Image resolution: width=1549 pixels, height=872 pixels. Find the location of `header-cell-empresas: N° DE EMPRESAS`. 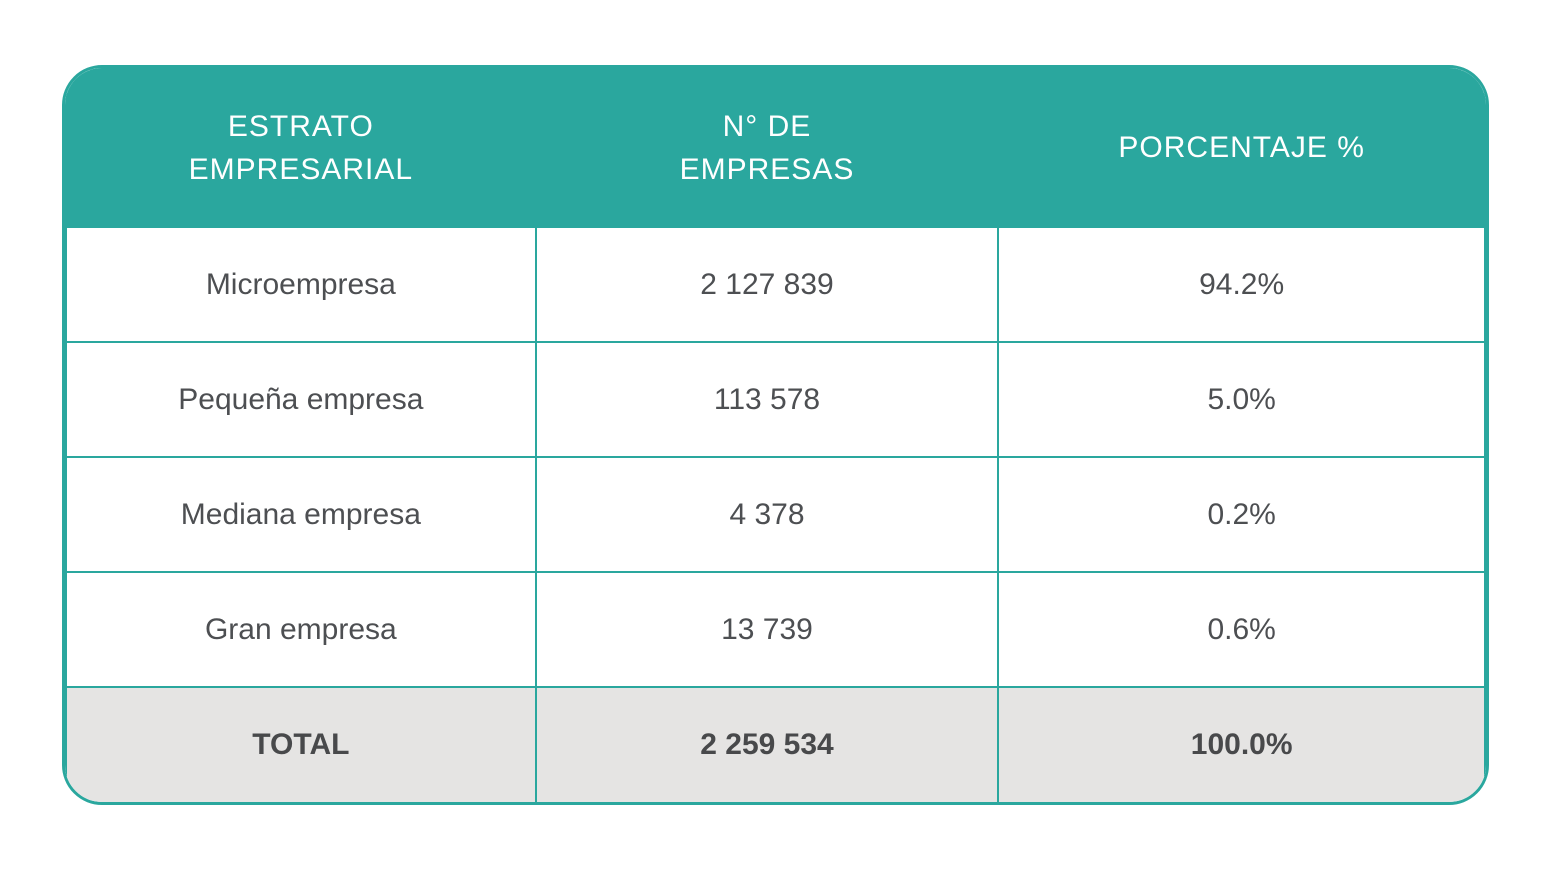

header-cell-empresas: N° DE EMPRESAS is located at coordinates (767, 148).